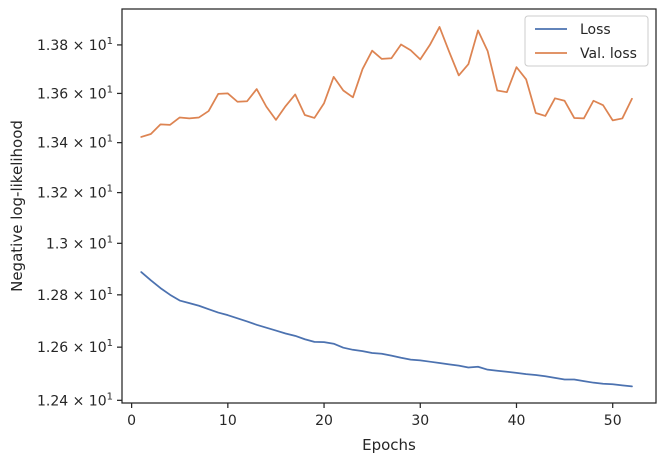 This screenshot has height=463, width=667. I want to click on x-tick-label: 0, so click(131, 421).